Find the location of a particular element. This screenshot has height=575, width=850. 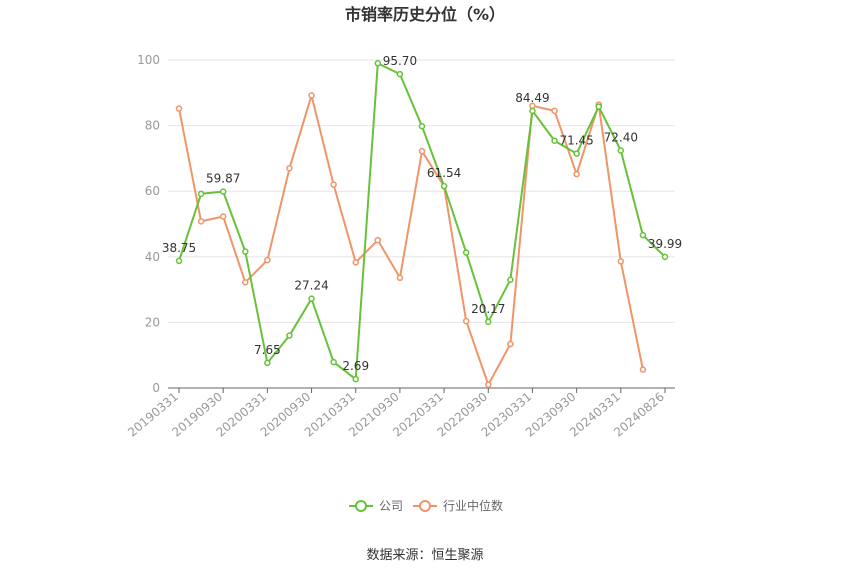

data-label-company: 72.40 is located at coordinates (621, 138).